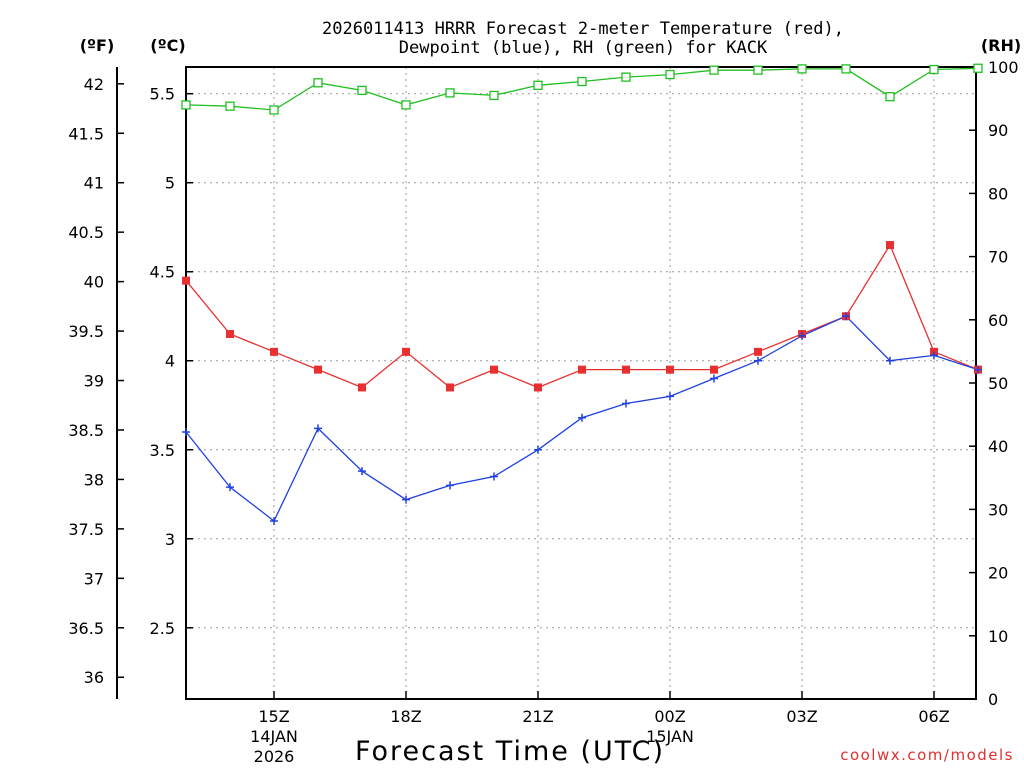 The width and height of the screenshot is (1024, 768). Describe the element at coordinates (94, 677) in the screenshot. I see `fahrenheit-tick-label: 36` at that location.